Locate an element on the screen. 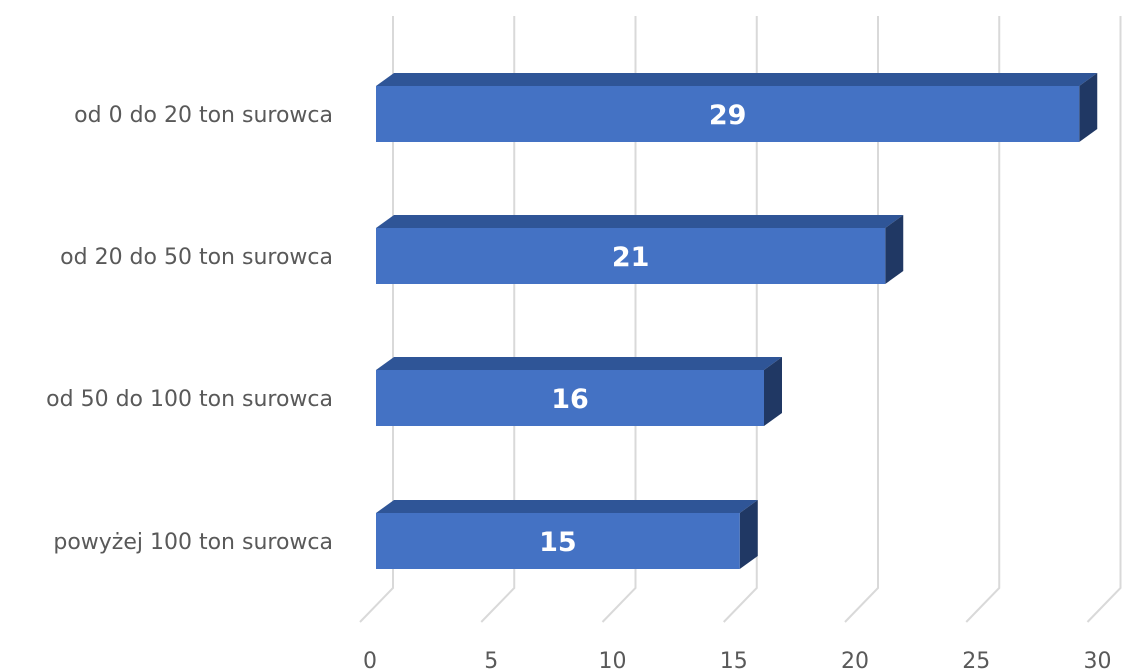 The height and width of the screenshot is (672, 1135). data-labels: 29 21 16 15 is located at coordinates (642, 329).